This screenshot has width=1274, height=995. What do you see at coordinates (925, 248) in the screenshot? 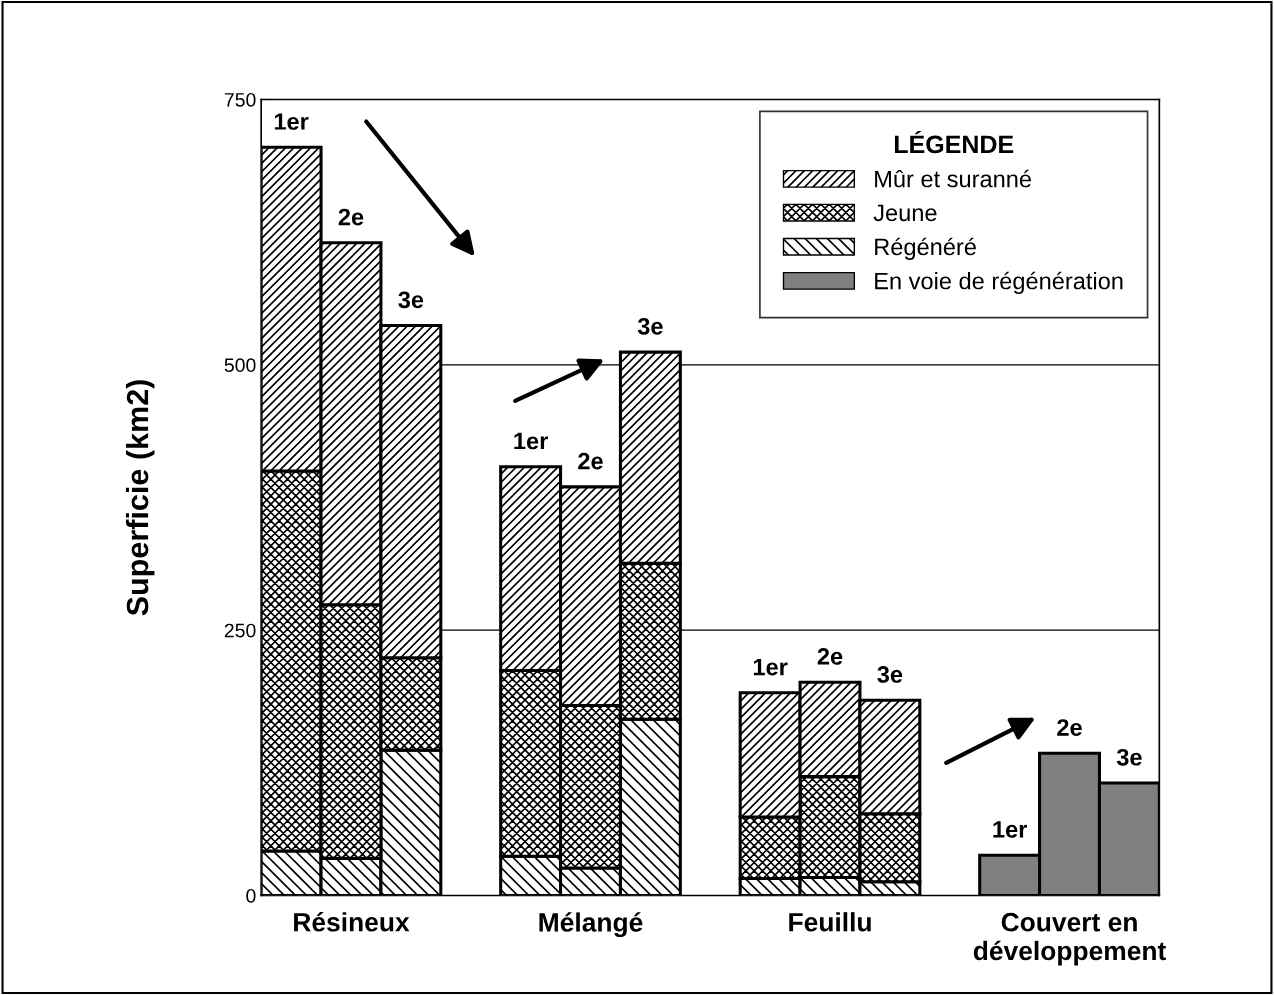
I see `legend-label: Régénéré` at bounding box center [925, 248].